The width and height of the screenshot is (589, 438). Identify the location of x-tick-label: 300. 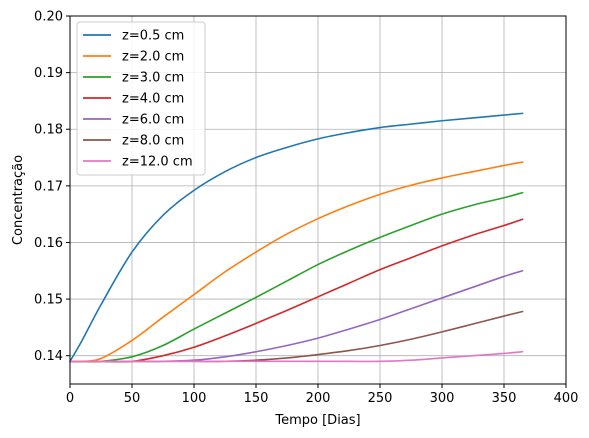
(442, 398).